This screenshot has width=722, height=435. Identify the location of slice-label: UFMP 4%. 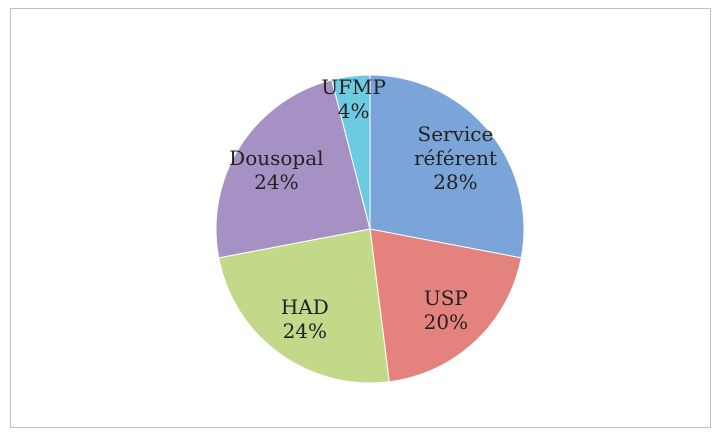
(354, 99).